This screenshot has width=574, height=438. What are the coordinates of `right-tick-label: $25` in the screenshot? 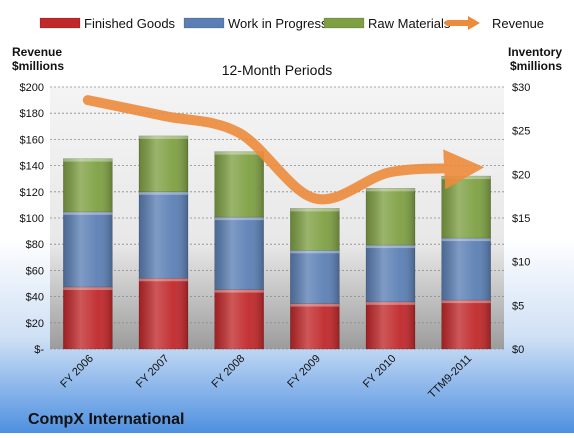 It's located at (521, 132).